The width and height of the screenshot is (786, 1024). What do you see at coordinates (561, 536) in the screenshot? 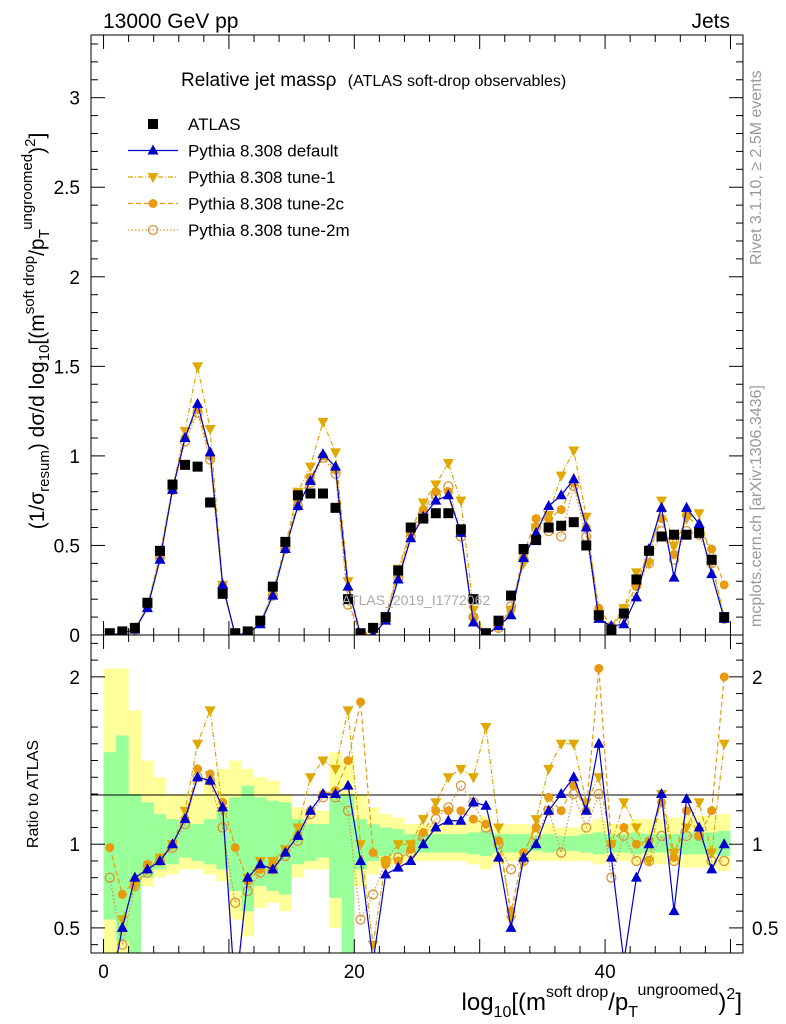
I see `data-point-pythia-8-308-tune-2m` at bounding box center [561, 536].